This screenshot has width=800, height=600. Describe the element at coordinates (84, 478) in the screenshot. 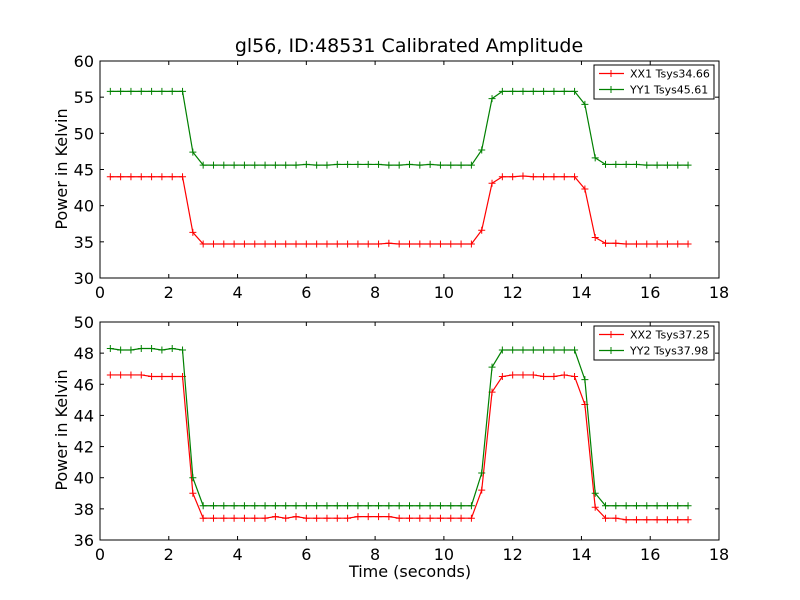

I see `lower-y-tick-label: 40` at that location.